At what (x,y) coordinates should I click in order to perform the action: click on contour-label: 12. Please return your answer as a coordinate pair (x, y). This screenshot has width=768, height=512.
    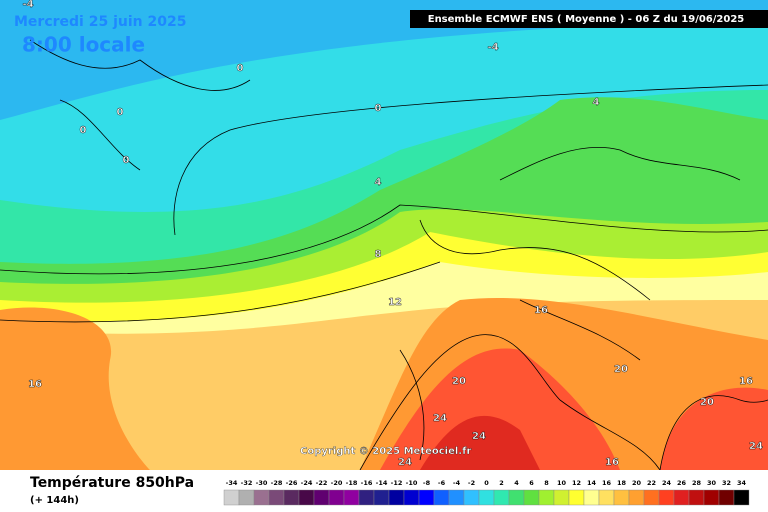
    Looking at the image, I should click on (395, 302).